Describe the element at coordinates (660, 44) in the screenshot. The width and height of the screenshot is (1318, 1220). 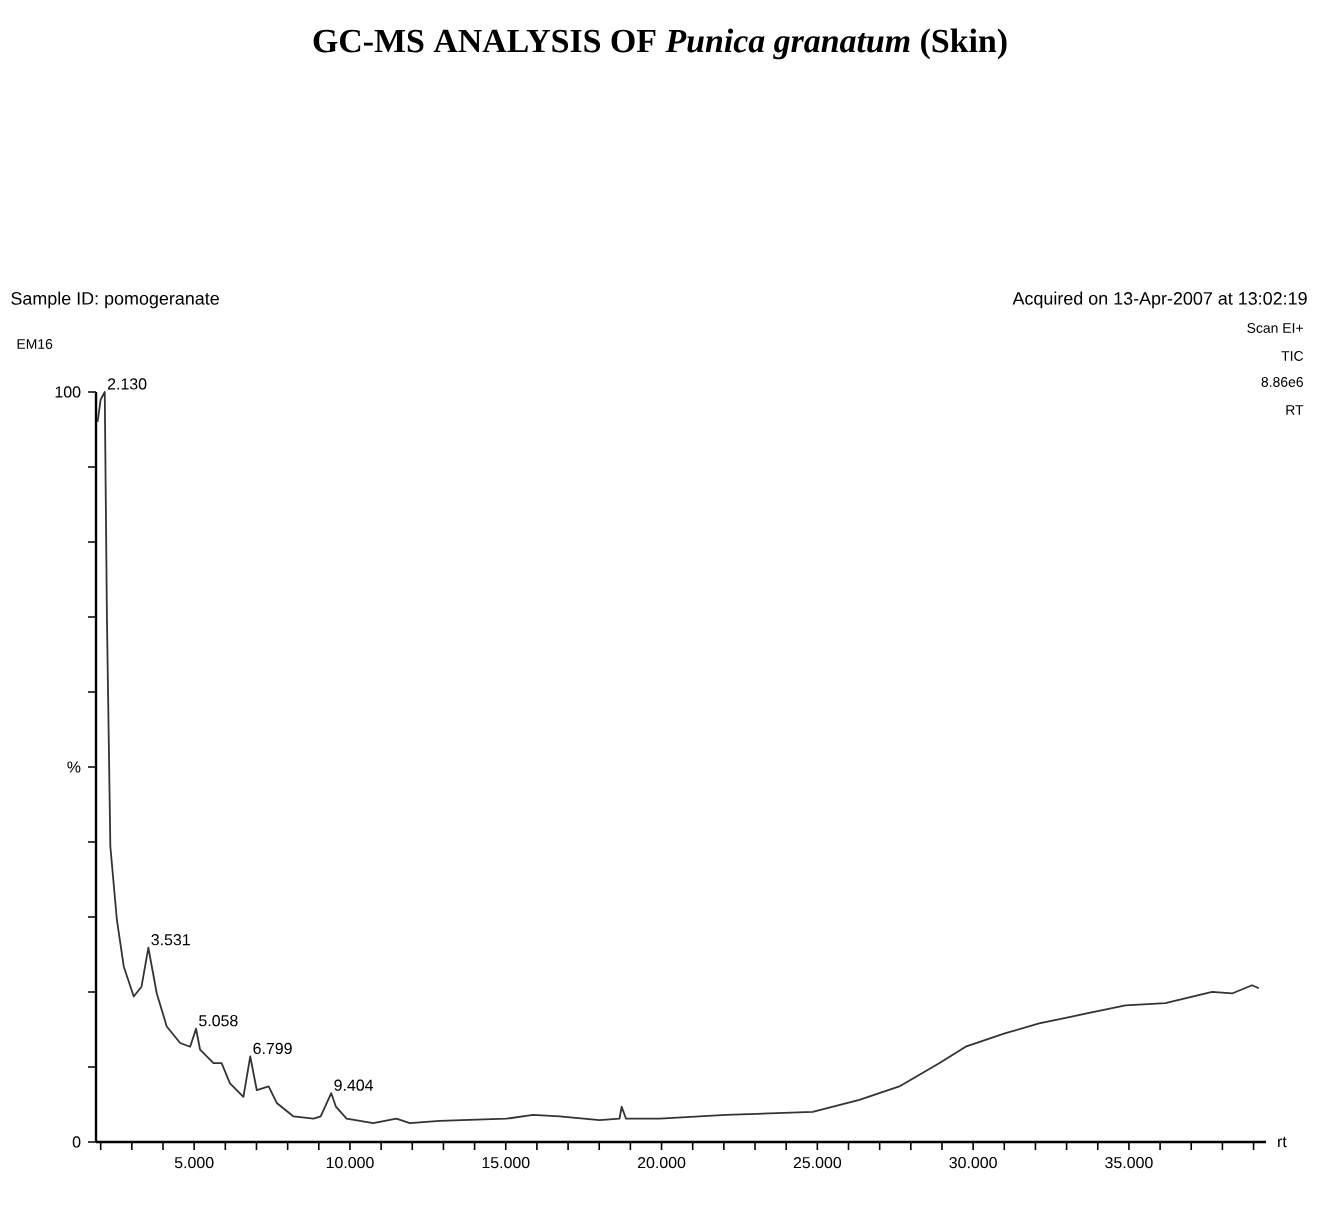
I see `chart-title: GC-MS ANALYSIS OF Punica granatum (Skin)` at that location.